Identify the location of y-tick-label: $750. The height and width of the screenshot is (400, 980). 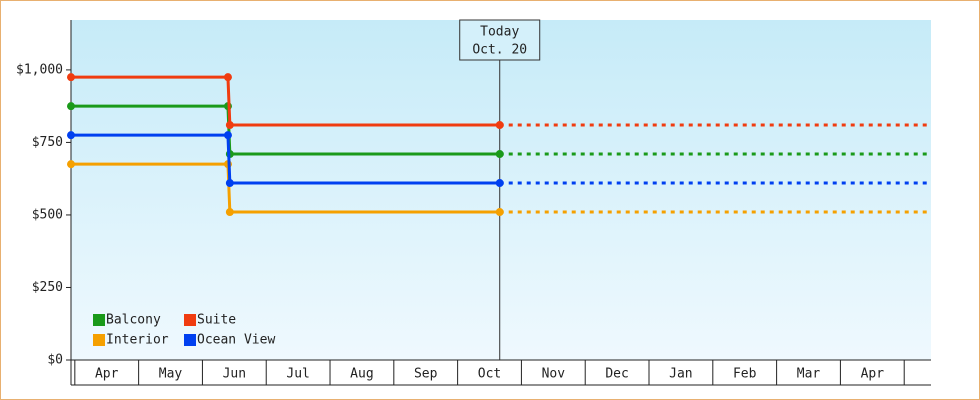
(47, 142).